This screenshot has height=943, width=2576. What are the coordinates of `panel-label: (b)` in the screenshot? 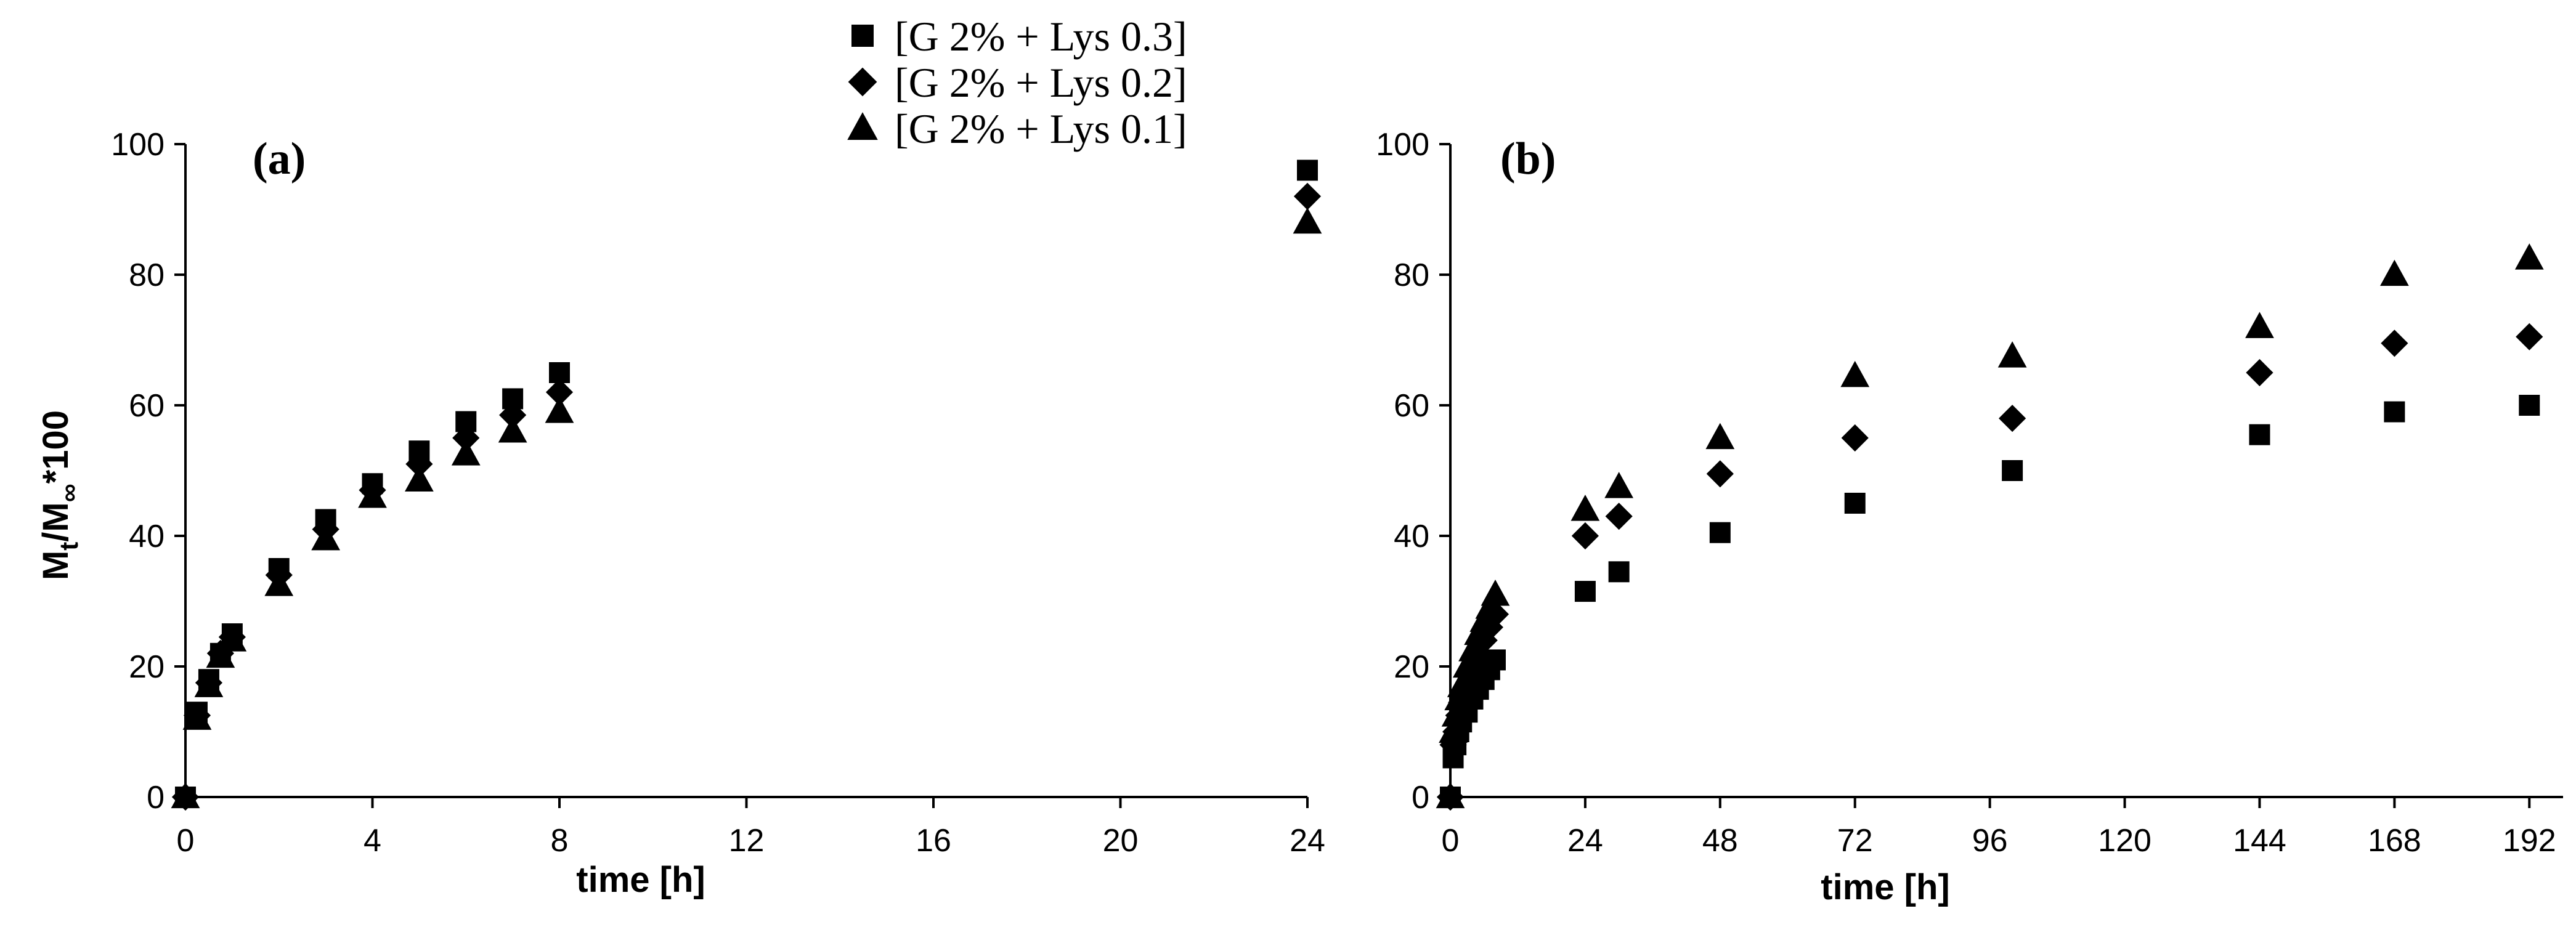 It's located at (1528, 159).